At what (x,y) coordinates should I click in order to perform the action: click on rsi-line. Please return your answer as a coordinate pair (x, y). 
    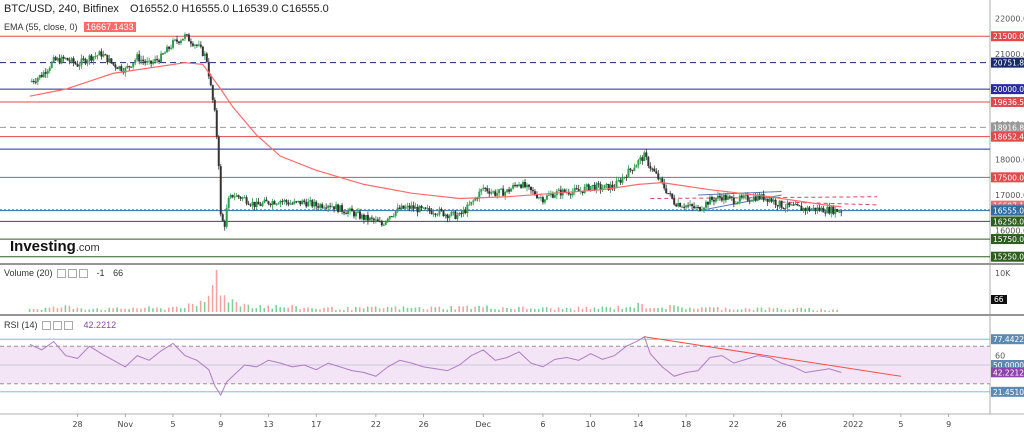
    Looking at the image, I should click on (435, 366).